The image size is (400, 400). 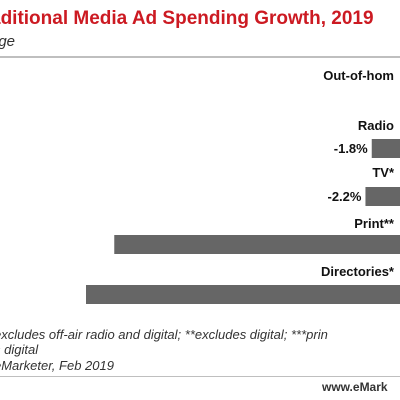 What do you see at coordinates (243, 294) in the screenshot?
I see `bar-directories` at bounding box center [243, 294].